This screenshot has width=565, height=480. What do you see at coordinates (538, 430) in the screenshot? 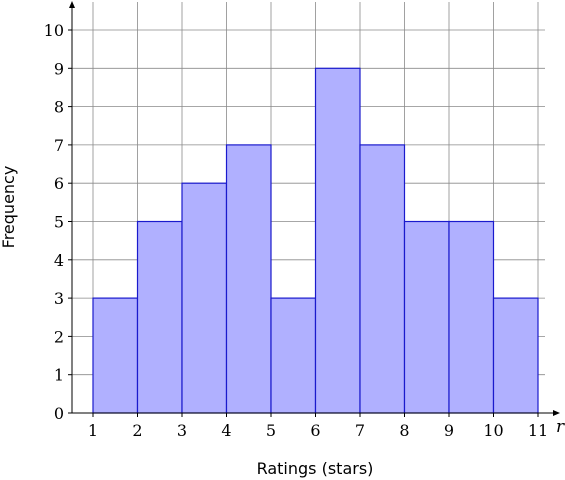
I see `x-tick-label: 11` at bounding box center [538, 430].